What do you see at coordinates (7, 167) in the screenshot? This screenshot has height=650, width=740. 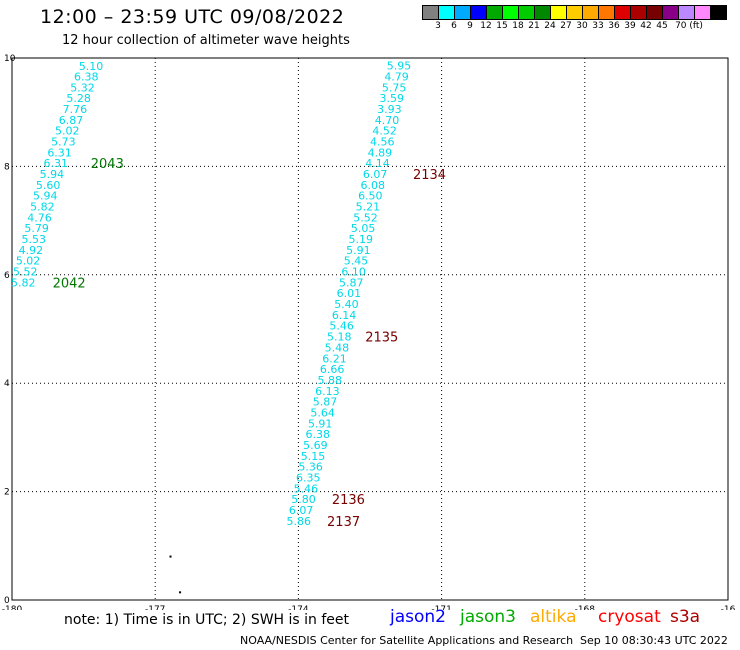 I see `y-tick-label: 8` at bounding box center [7, 167].